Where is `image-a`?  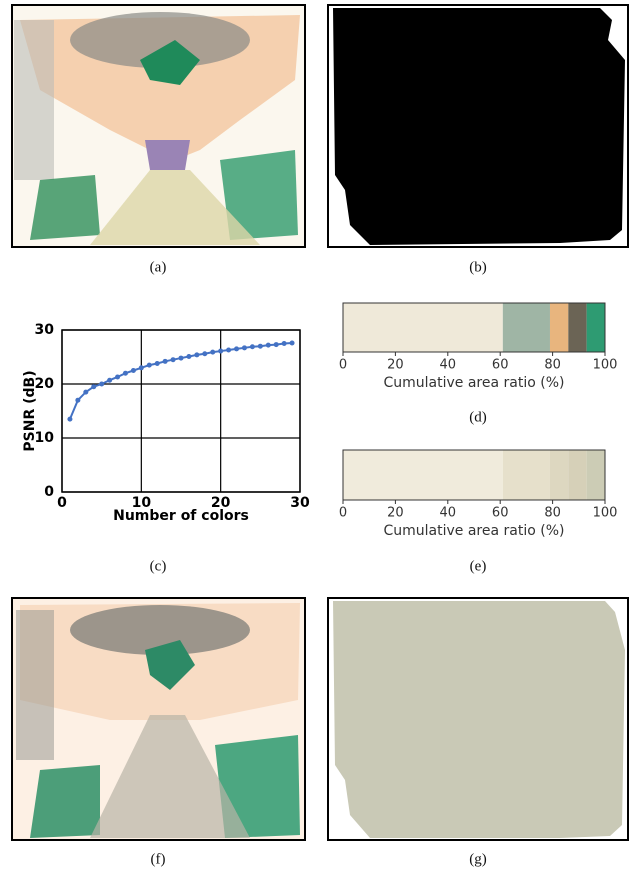
image-a is located at coordinates (158, 126).